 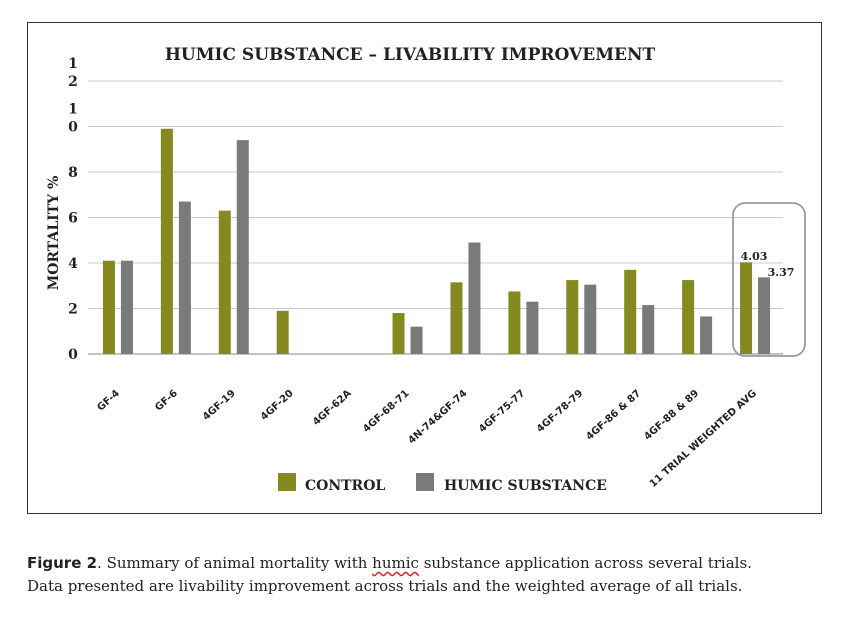 What do you see at coordinates (613, 415) in the screenshot?
I see `x-tick-label: 4GF-86 & 87` at bounding box center [613, 415].